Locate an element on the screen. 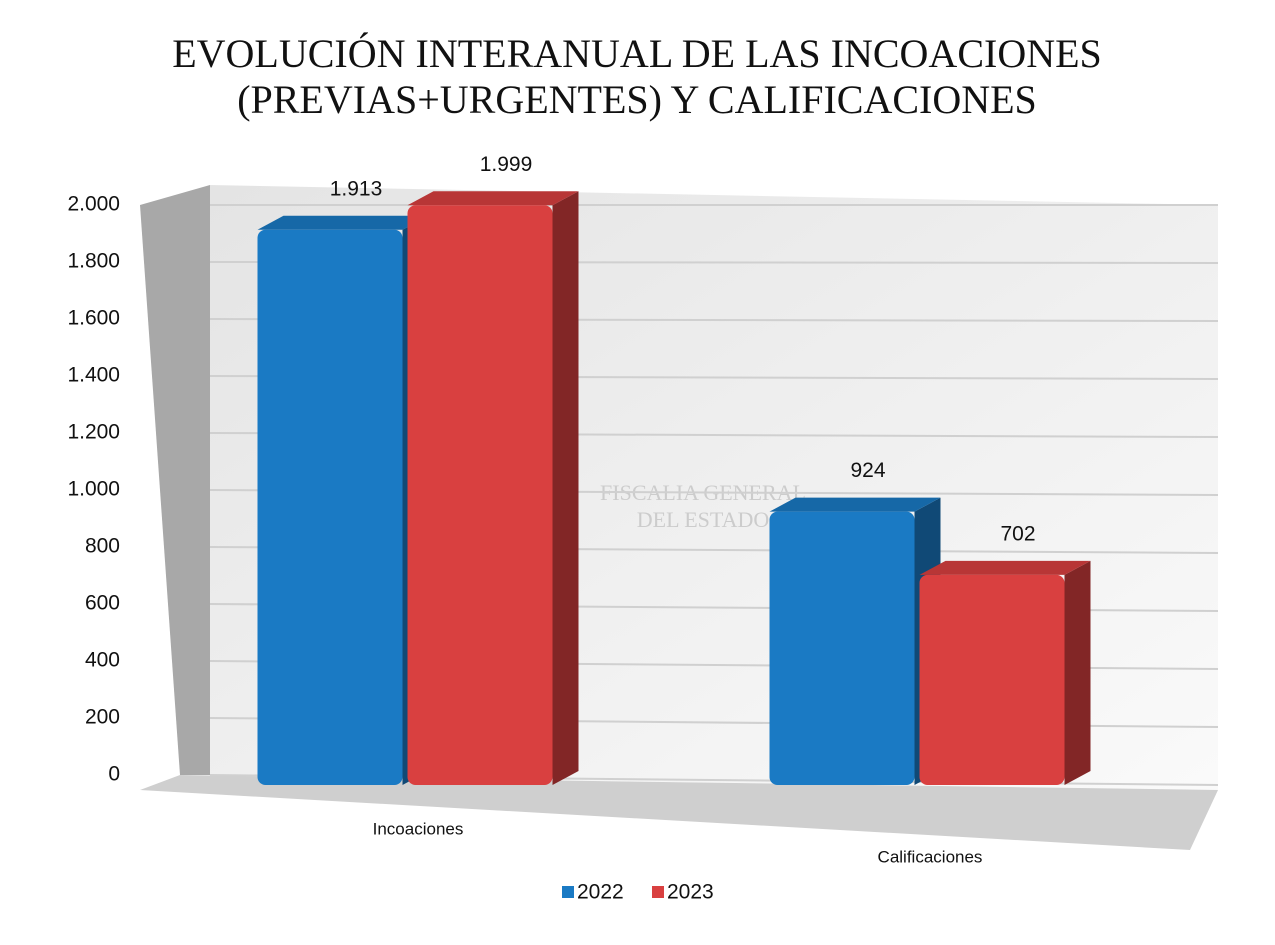 The height and width of the screenshot is (945, 1275). legend-label: 2022 is located at coordinates (600, 892).